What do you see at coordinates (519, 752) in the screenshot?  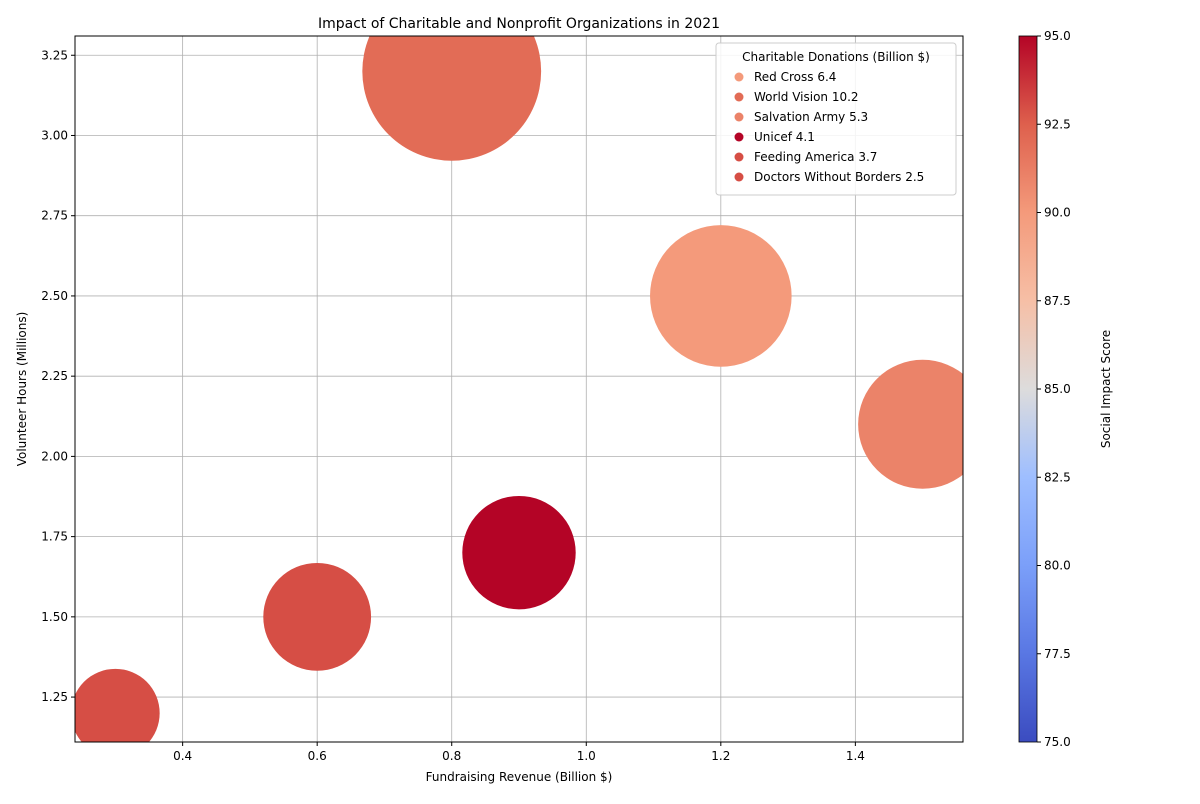 I see `x-axis-ticks: 0.4 0.6 0.8 1.0 1.2 1.4` at bounding box center [519, 752].